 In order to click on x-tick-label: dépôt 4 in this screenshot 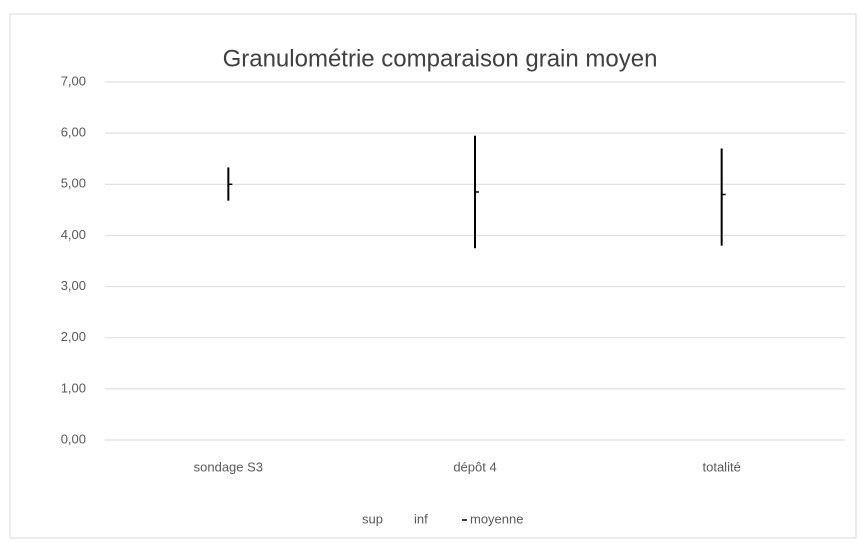, I will do `click(474, 466)`.